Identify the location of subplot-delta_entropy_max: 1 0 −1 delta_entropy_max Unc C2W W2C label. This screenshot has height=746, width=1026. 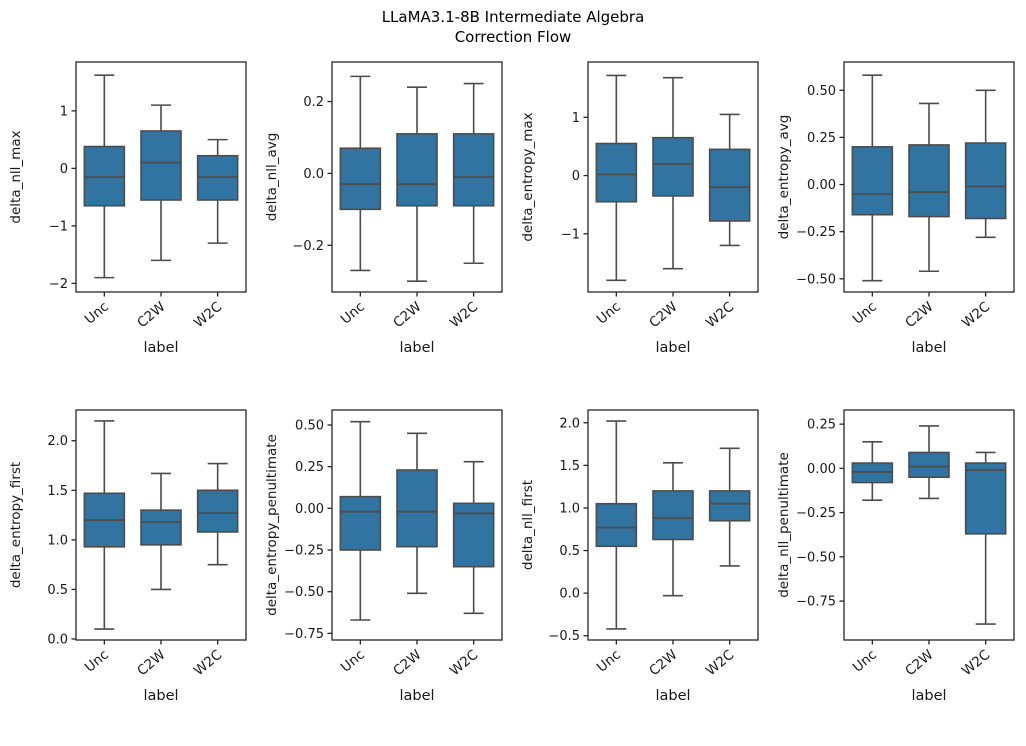
(639, 208).